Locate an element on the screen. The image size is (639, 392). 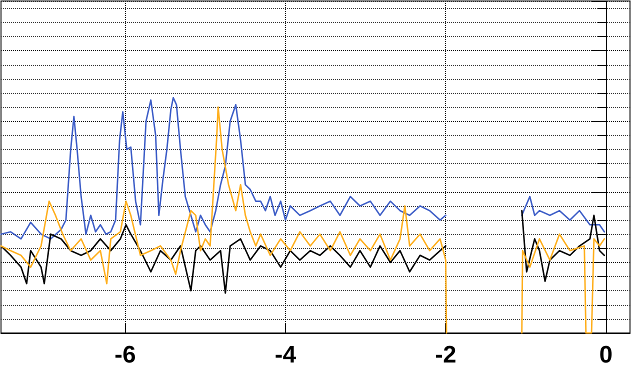
x-tick-label: -6 is located at coordinates (125, 355).